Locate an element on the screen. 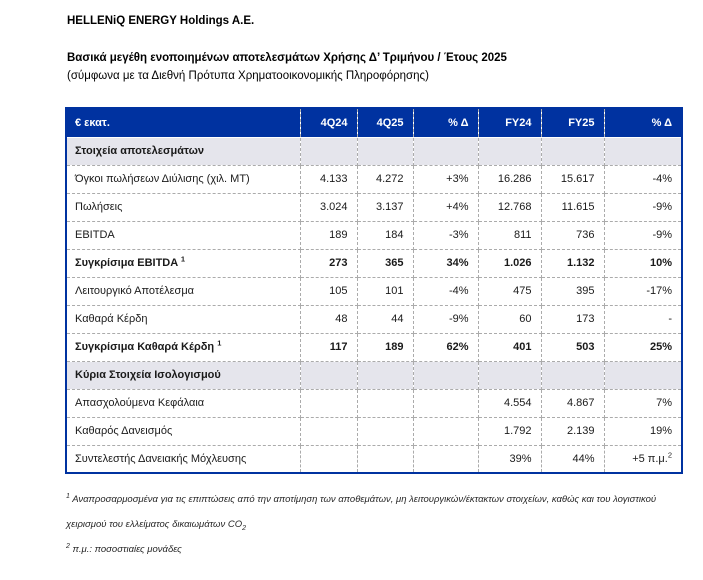 The width and height of the screenshot is (703, 580). value-cell: 1.132 is located at coordinates (573, 263).